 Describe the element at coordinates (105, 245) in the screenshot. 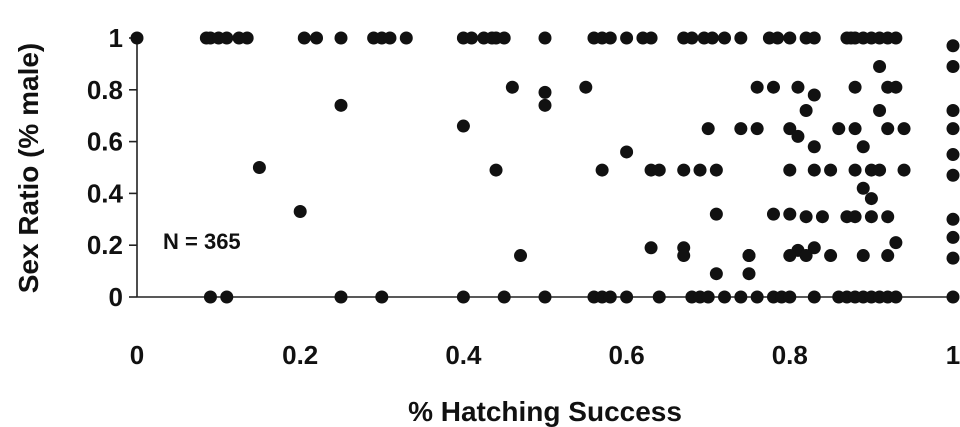

I see `y-tick-label: 0.2` at that location.